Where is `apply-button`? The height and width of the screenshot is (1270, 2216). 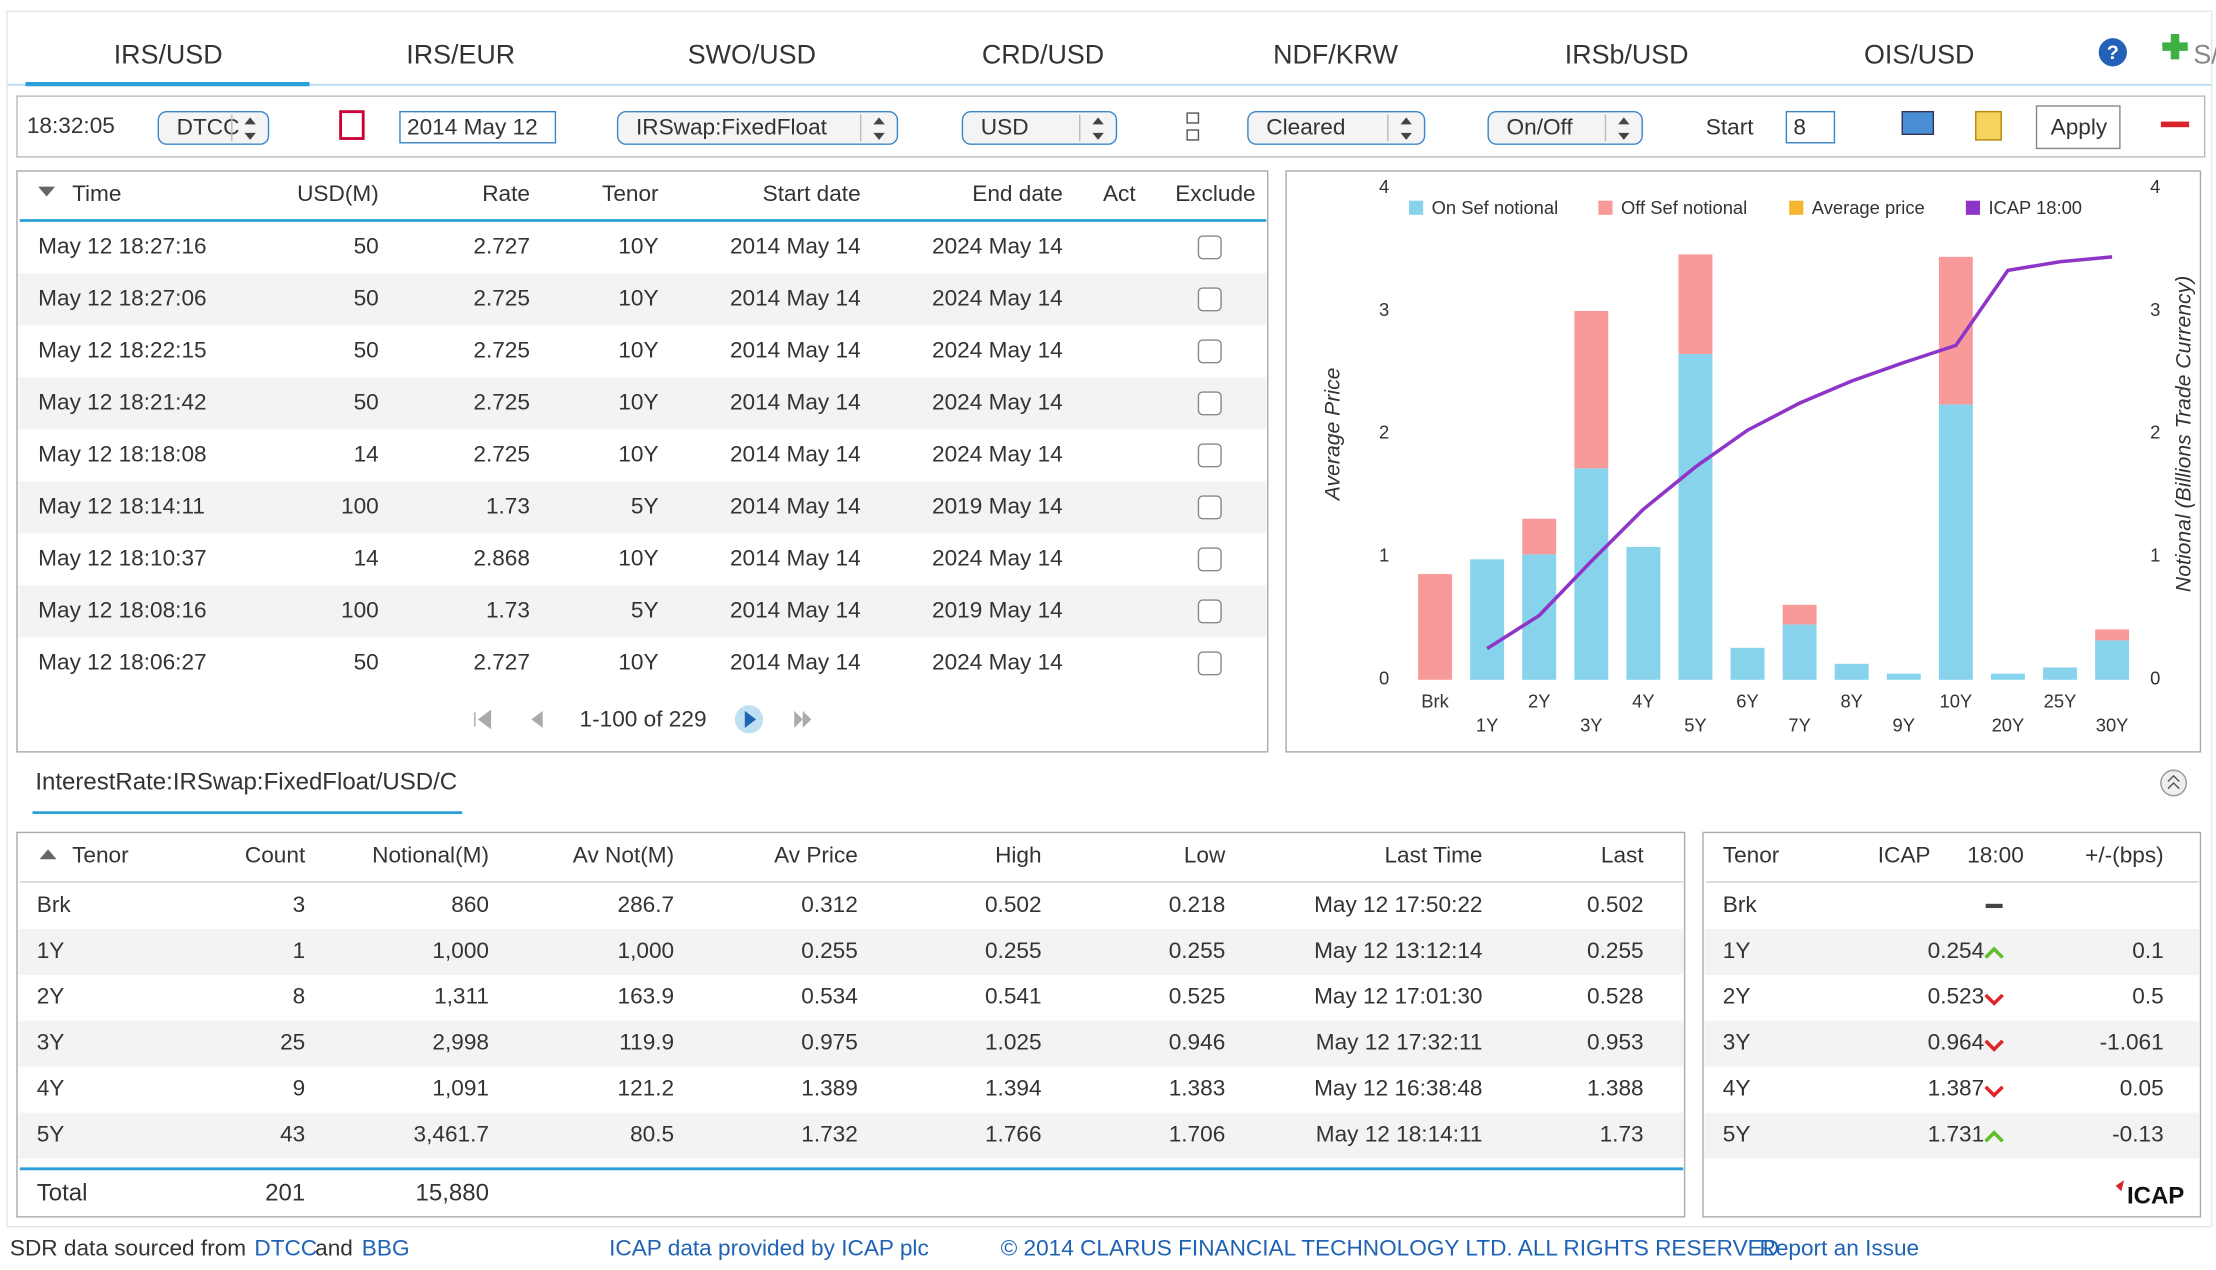 apply-button is located at coordinates (2078, 127).